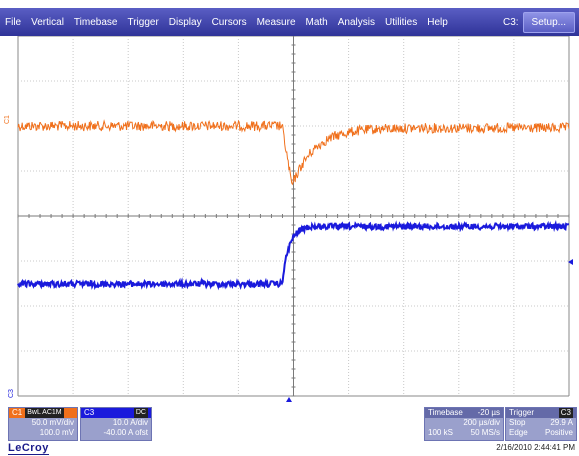 The height and width of the screenshot is (456, 579). I want to click on menu-file: File, so click(13, 22).